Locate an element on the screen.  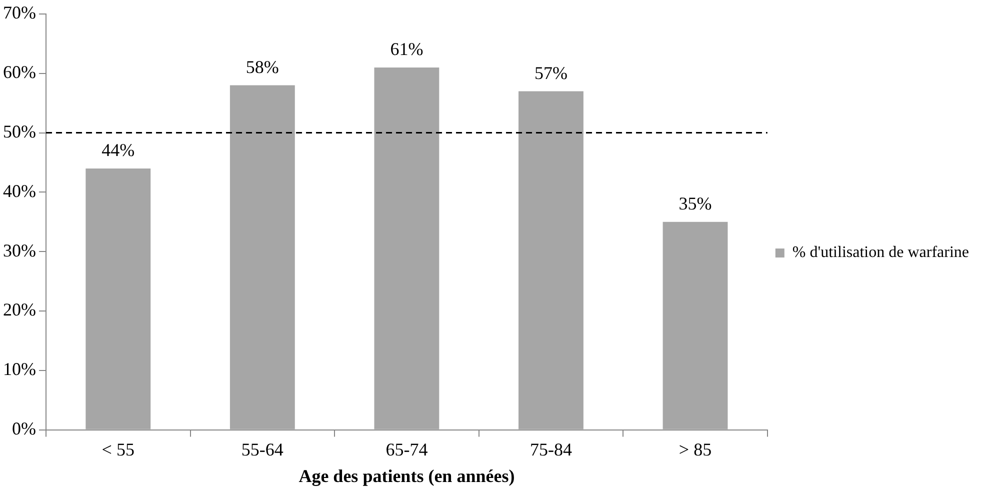
y-tick-label: 40% is located at coordinates (19, 190).